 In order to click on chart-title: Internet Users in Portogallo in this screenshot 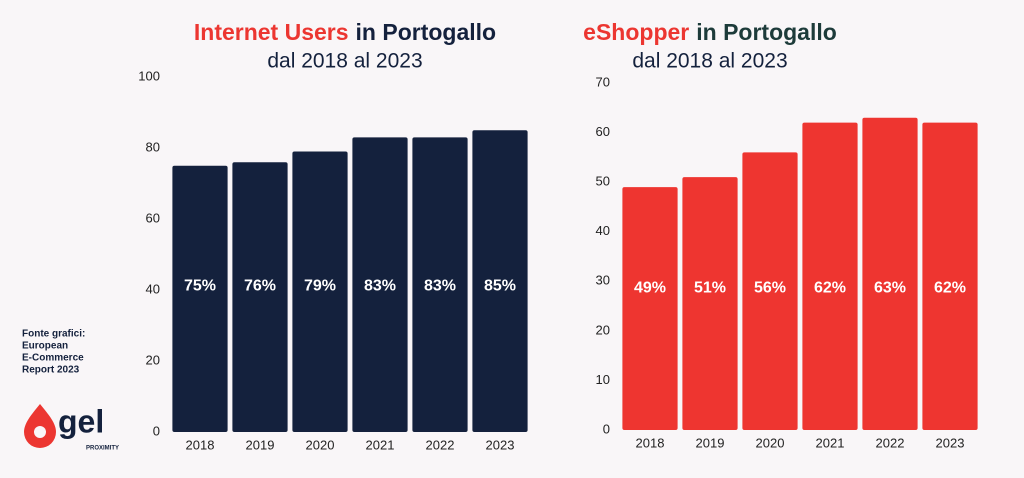, I will do `click(345, 32)`.